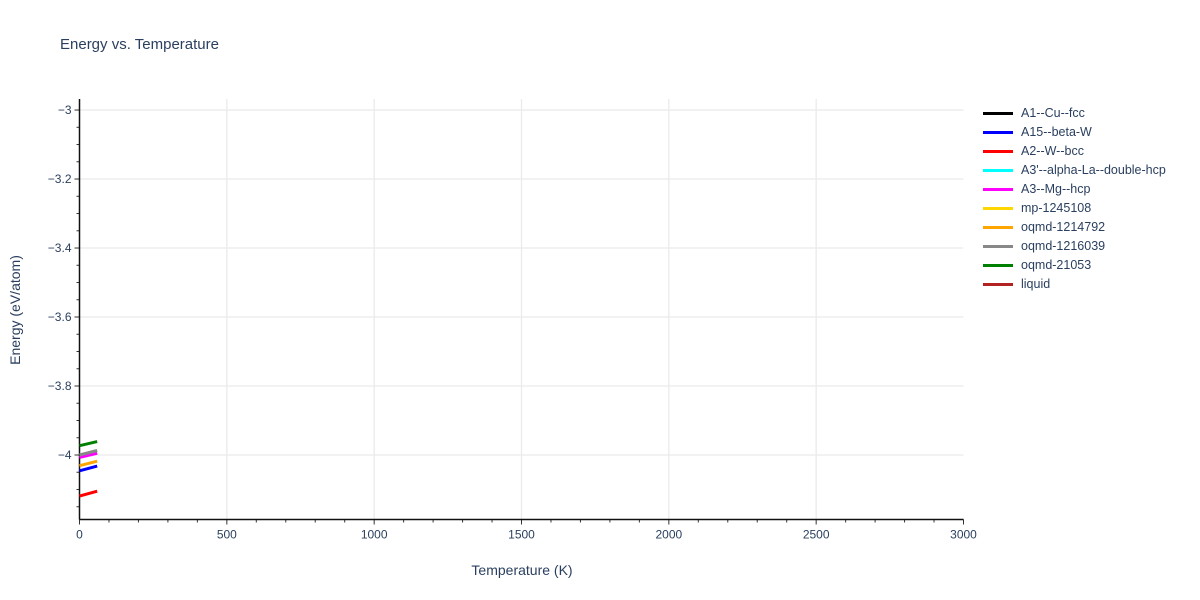 The image size is (1200, 600). What do you see at coordinates (1063, 227) in the screenshot?
I see `legend-label: oqmd-1214792` at bounding box center [1063, 227].